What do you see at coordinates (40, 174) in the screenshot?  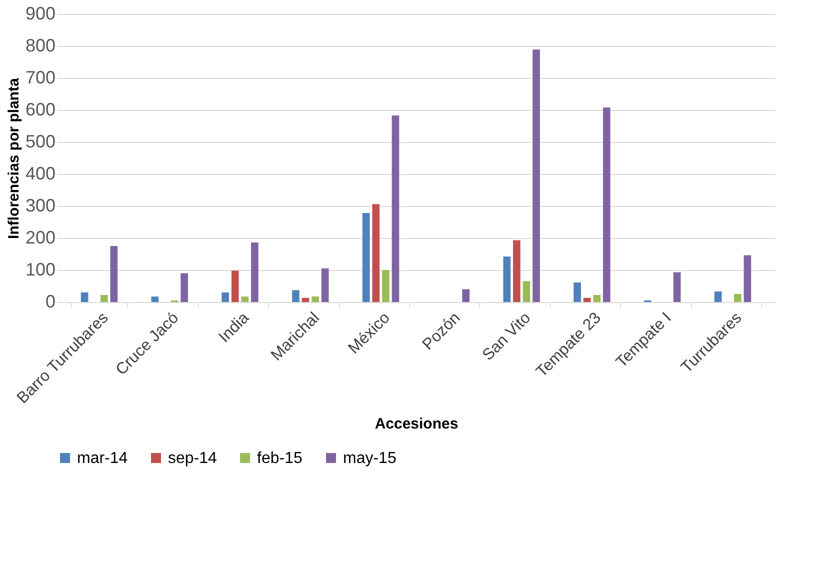 I see `y-tick-label: 400` at bounding box center [40, 174].